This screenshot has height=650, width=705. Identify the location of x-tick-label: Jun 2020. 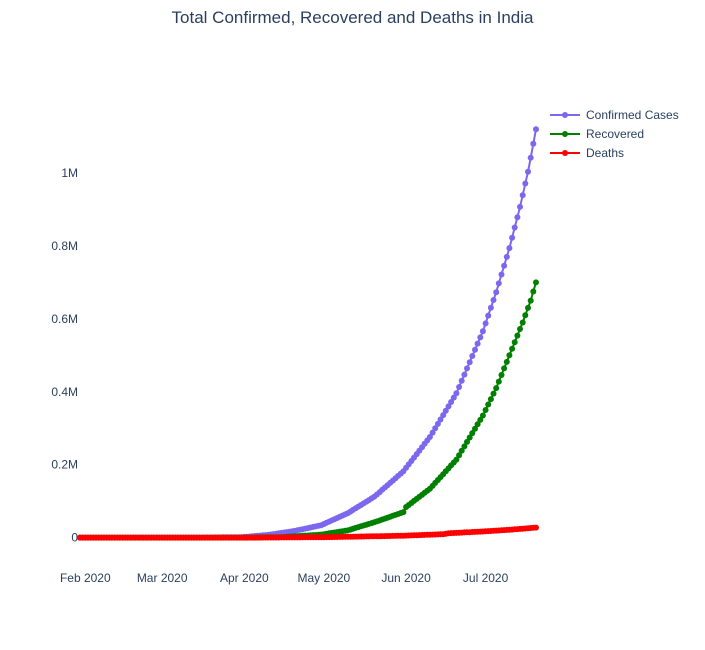
(406, 578).